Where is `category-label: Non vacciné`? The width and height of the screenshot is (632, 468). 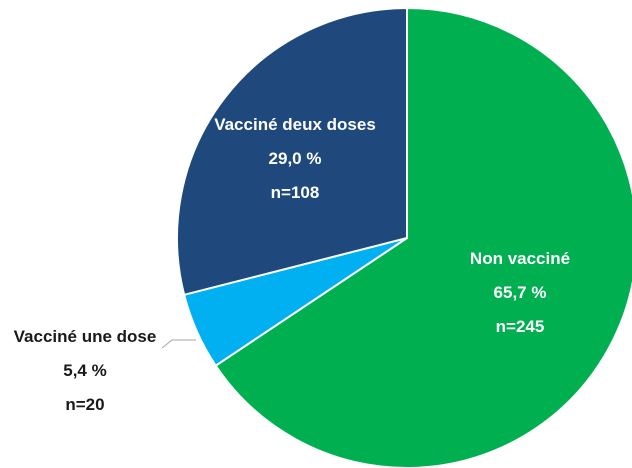 category-label: Non vacciné is located at coordinates (520, 258).